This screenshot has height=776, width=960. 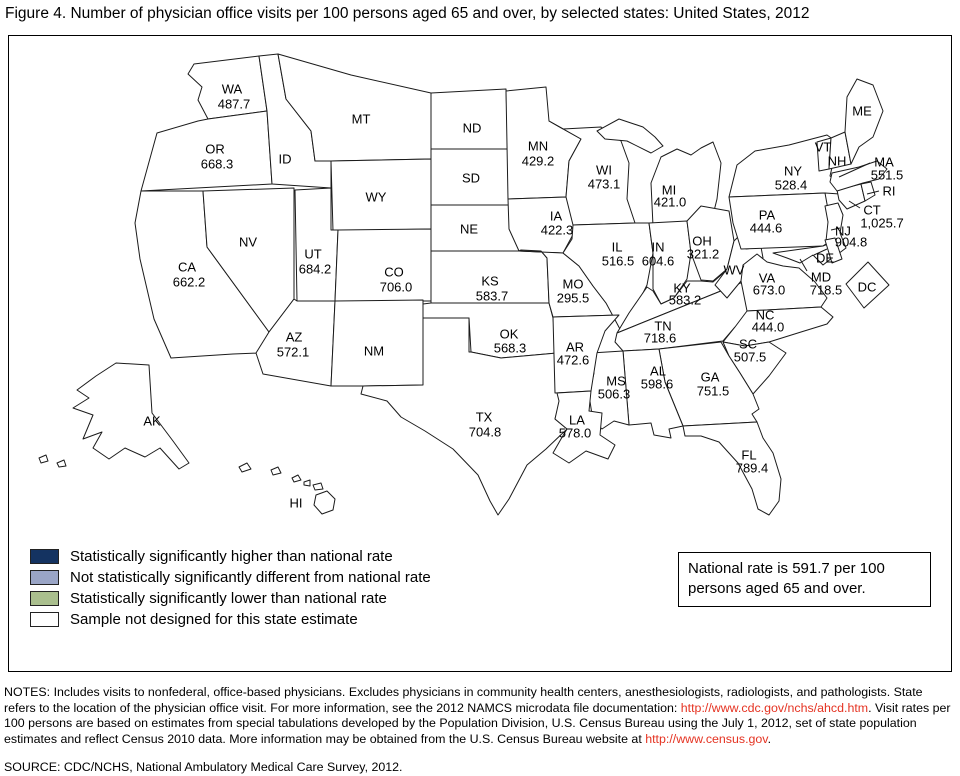 I want to click on state-label-fl: FL, so click(x=748, y=455).